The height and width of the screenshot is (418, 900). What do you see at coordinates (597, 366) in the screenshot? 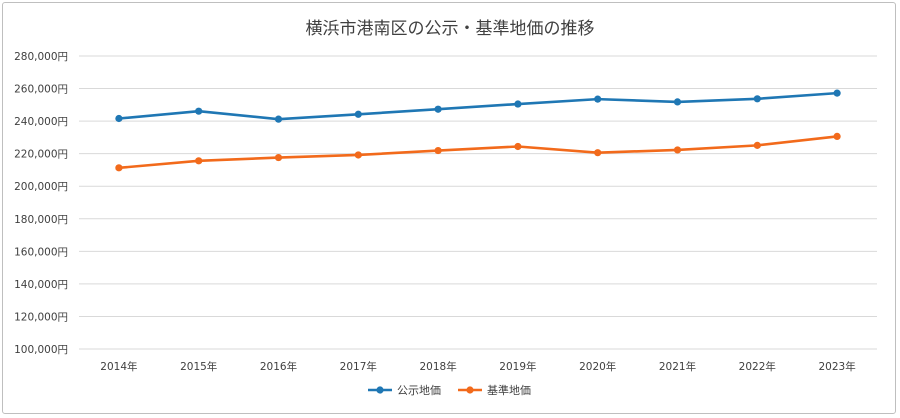
I see `x-tick-label: 2020年` at bounding box center [597, 366].